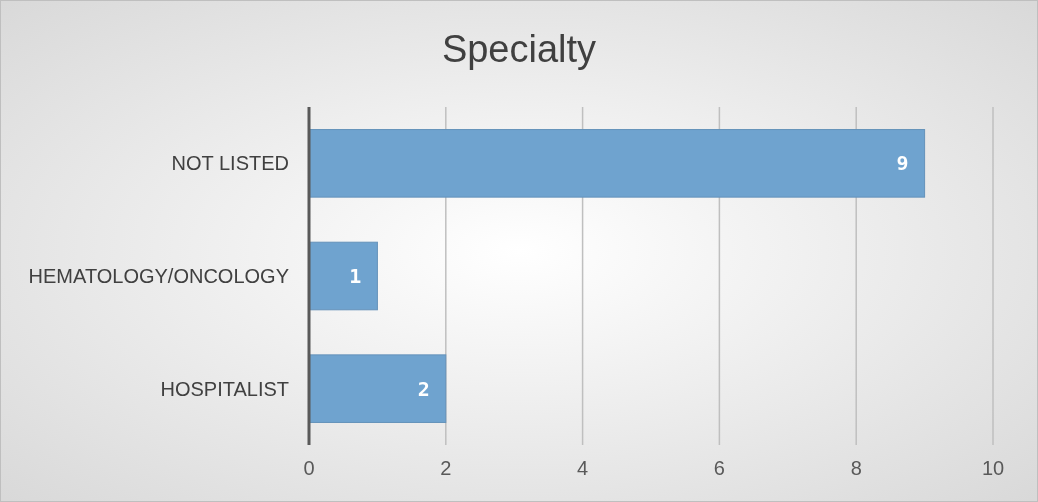 This screenshot has height=502, width=1038. Describe the element at coordinates (719, 468) in the screenshot. I see `x-tick-label: 6` at that location.